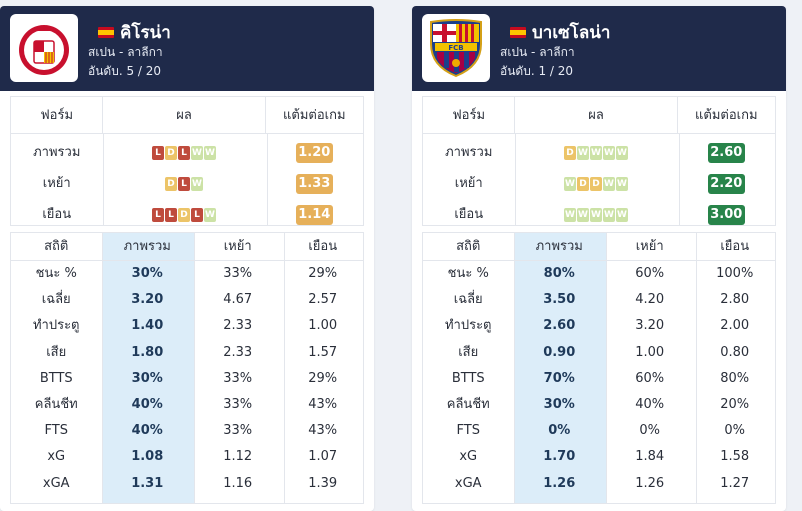 Image resolution: width=802 pixels, height=511 pixels. Describe the element at coordinates (323, 431) in the screenshot. I see `stat-away: 43%` at that location.